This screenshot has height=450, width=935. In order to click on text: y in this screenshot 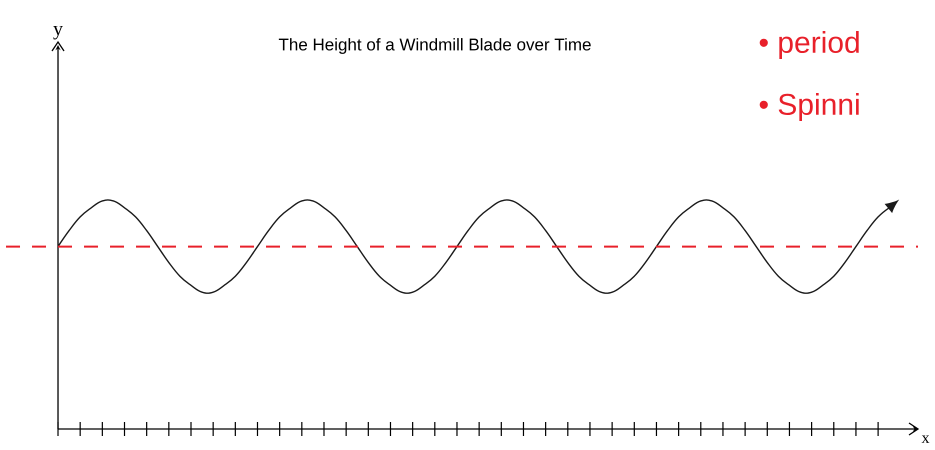, I will do `click(58, 33)`.